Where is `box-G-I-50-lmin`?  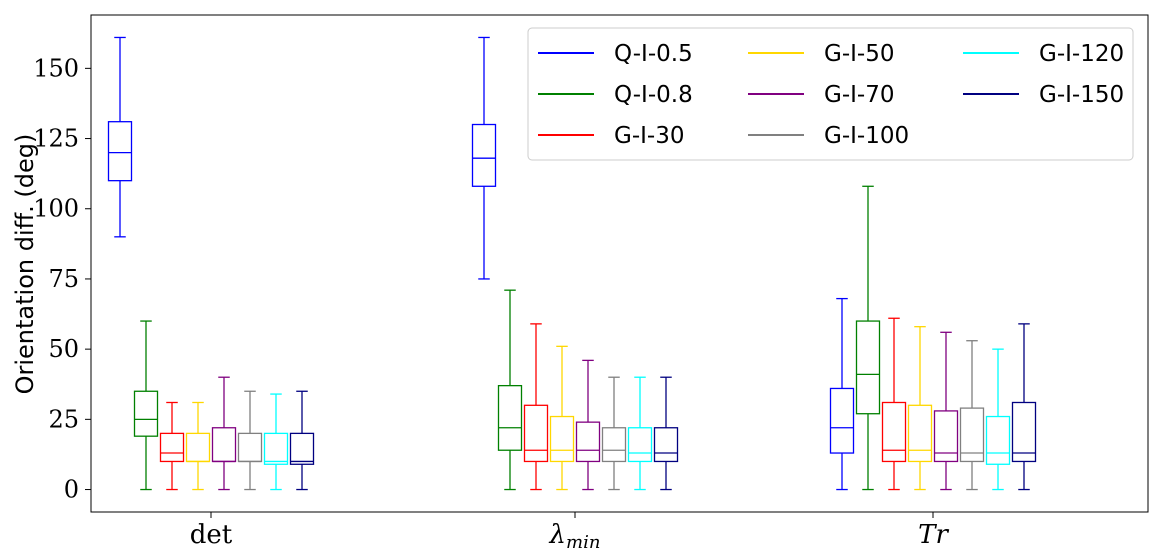 box-G-I-50-lmin is located at coordinates (562, 418).